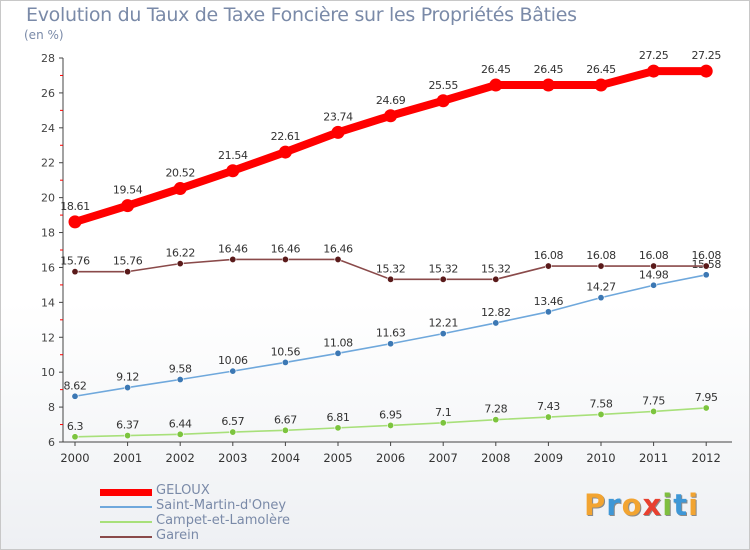 This screenshot has height=550, width=750. What do you see at coordinates (391, 333) in the screenshot?
I see `data-label: 11.63` at bounding box center [391, 333].